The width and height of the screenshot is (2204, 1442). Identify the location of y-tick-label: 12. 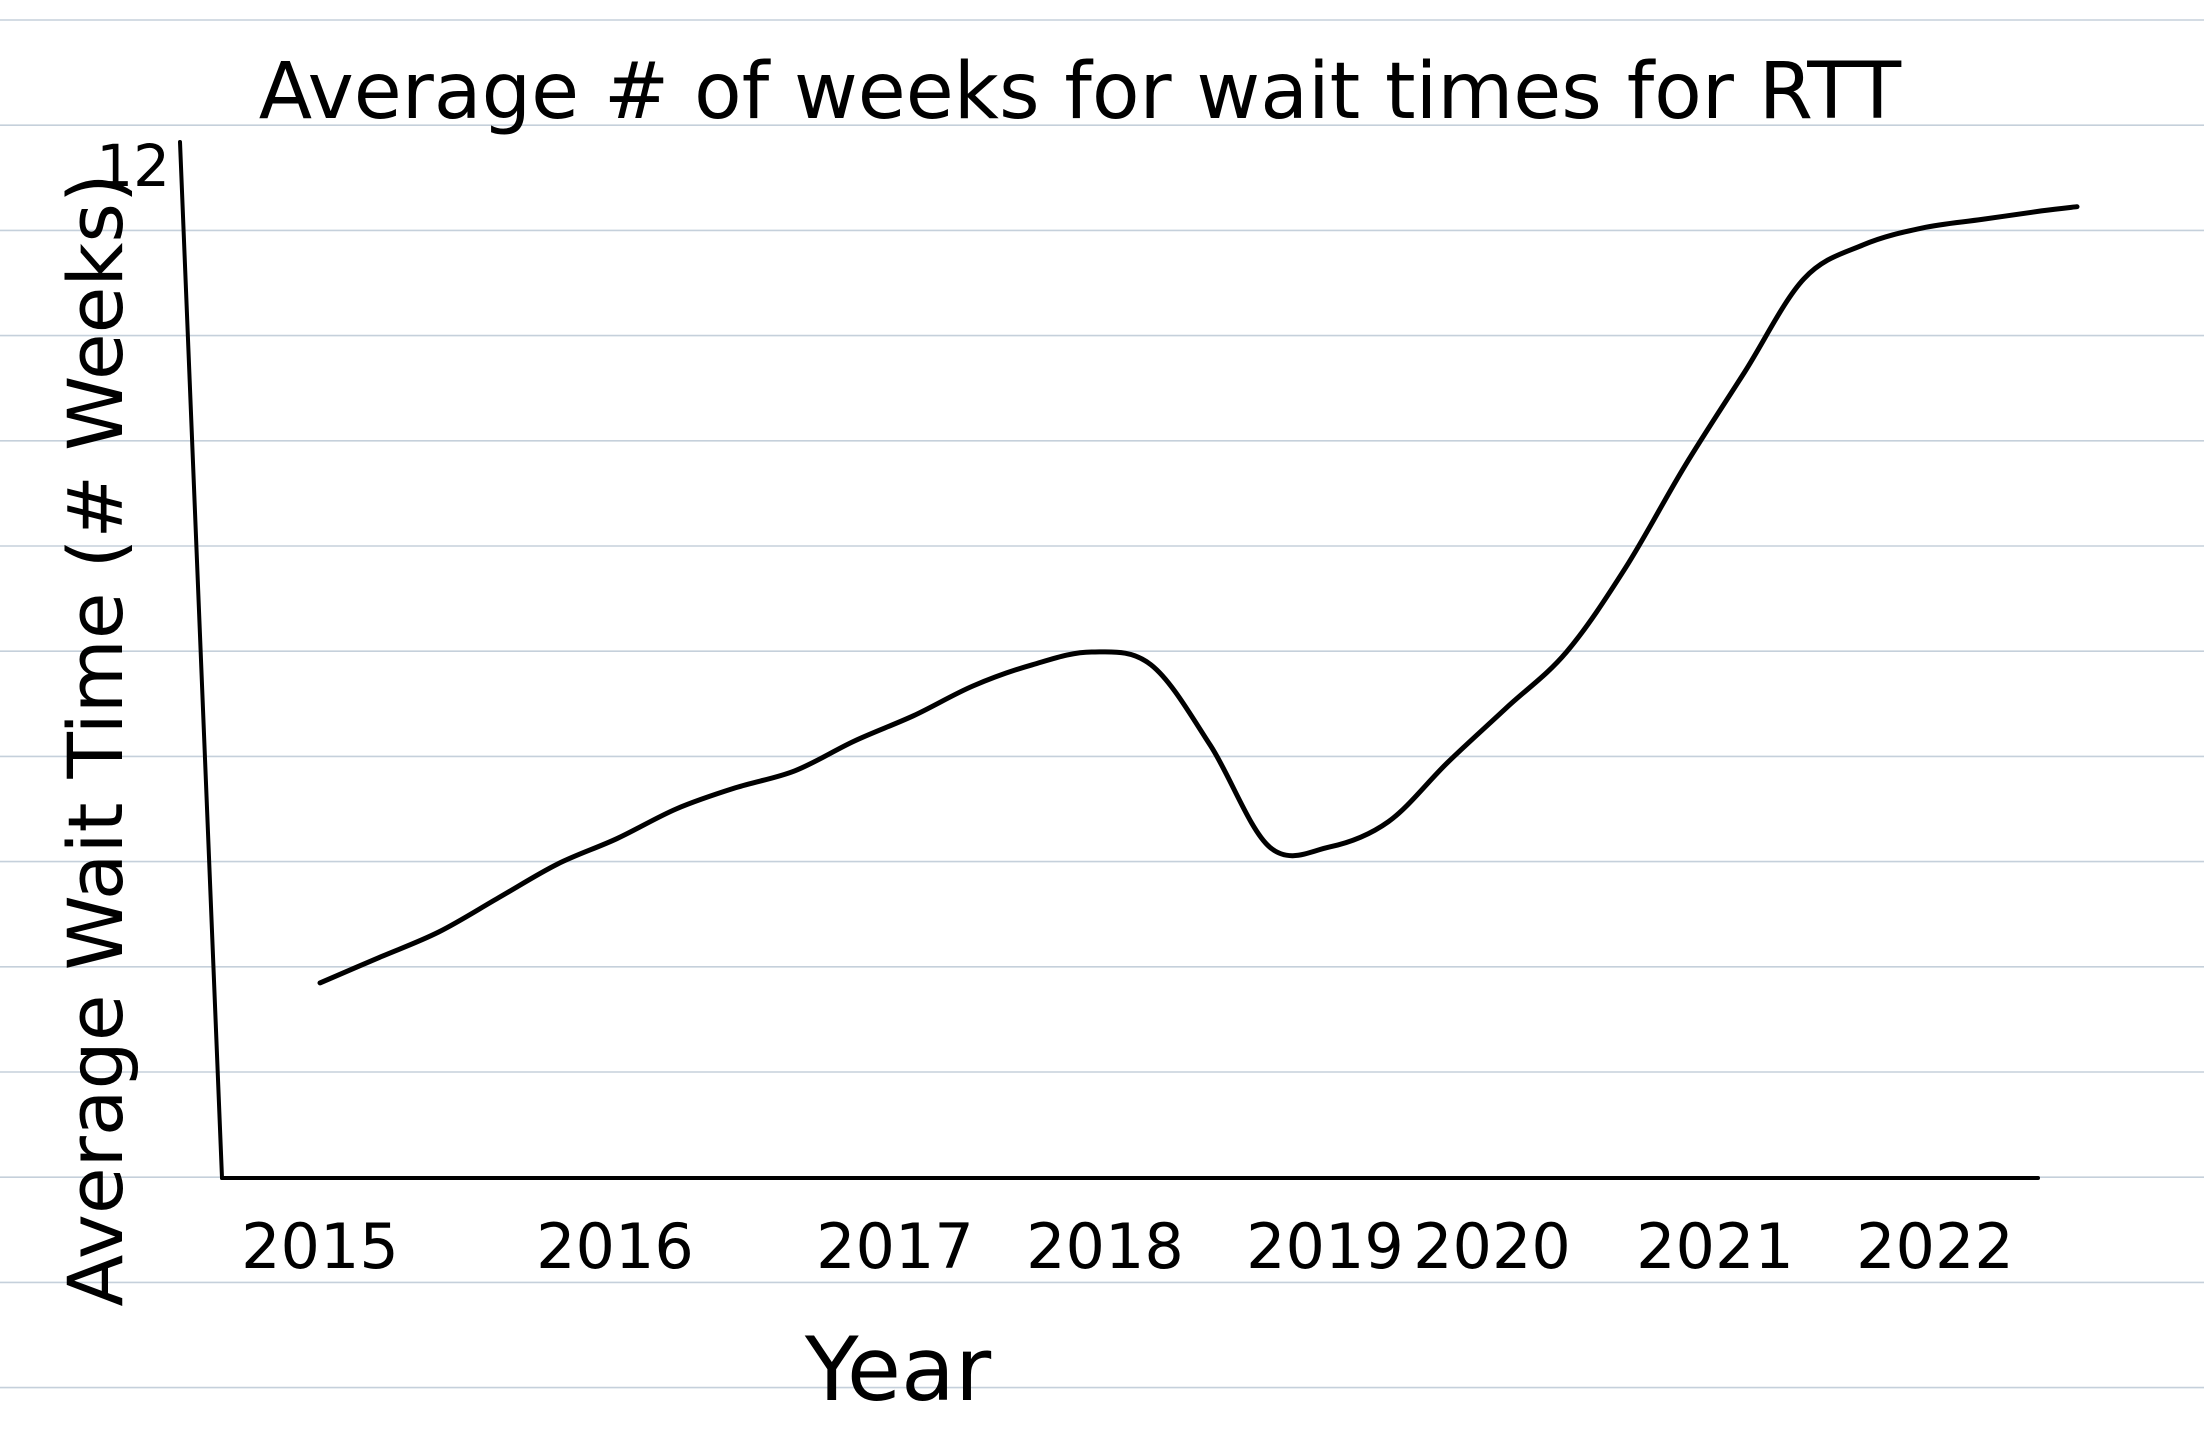
(133, 166).